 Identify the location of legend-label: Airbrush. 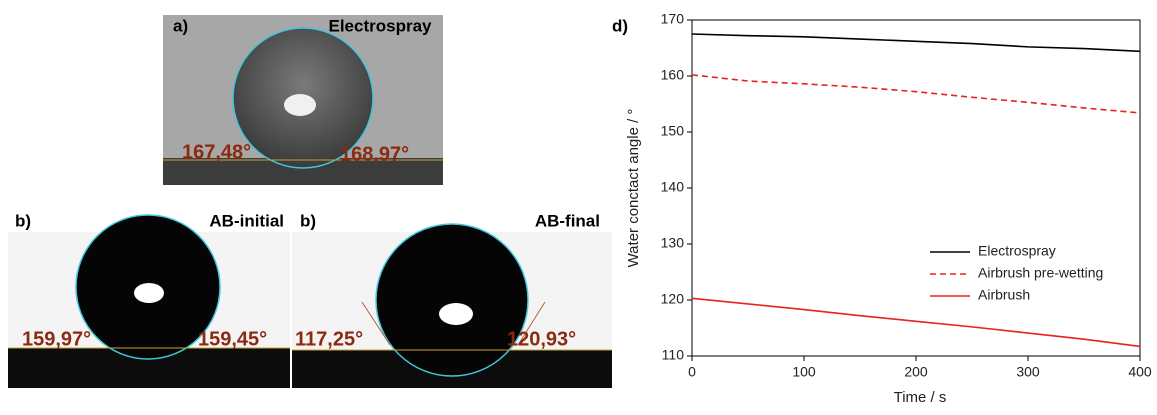
(1004, 295).